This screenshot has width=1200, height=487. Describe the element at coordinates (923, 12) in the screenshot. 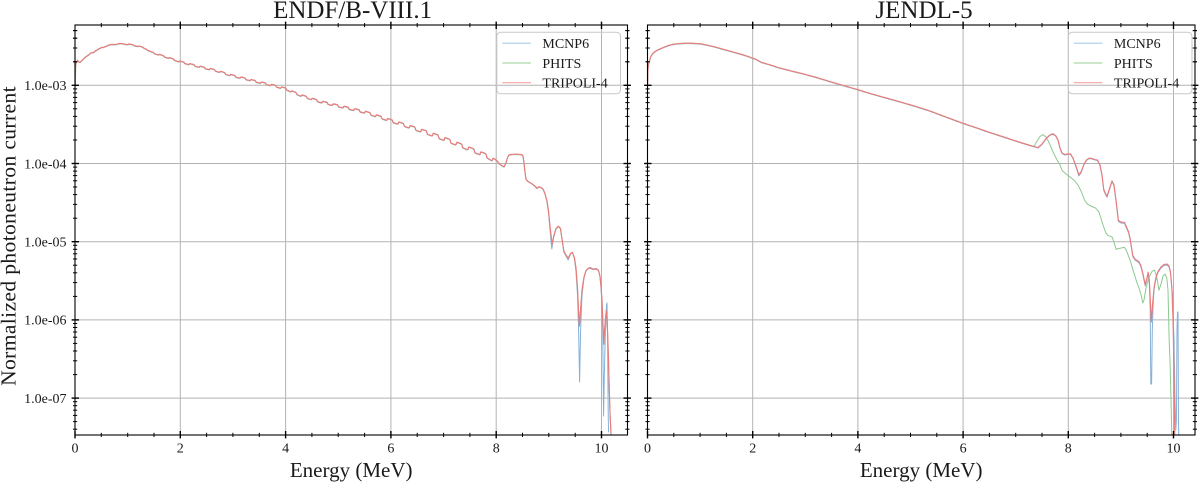

I see `svg-text: JENDL-5` at that location.